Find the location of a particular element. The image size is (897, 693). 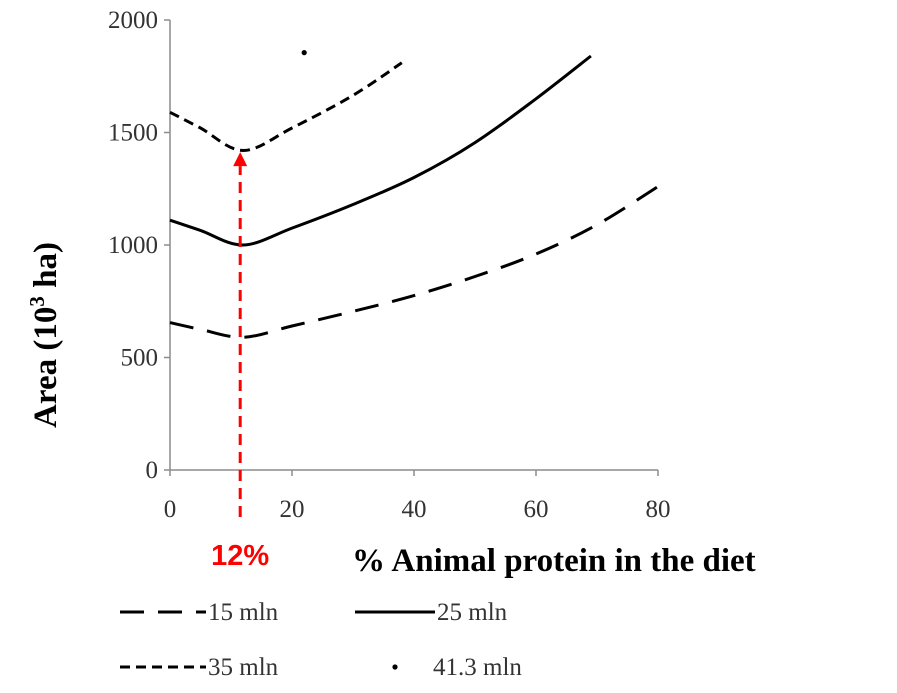

legend: 15 mln 25 mln 35 mln 41.3 mln is located at coordinates (321, 640).